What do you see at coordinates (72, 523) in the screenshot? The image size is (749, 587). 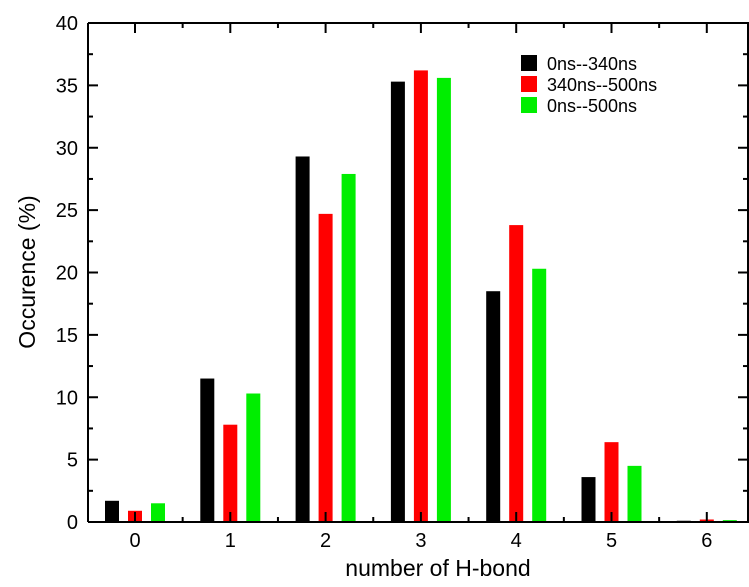 I see `y-tick-label: 0` at bounding box center [72, 523].